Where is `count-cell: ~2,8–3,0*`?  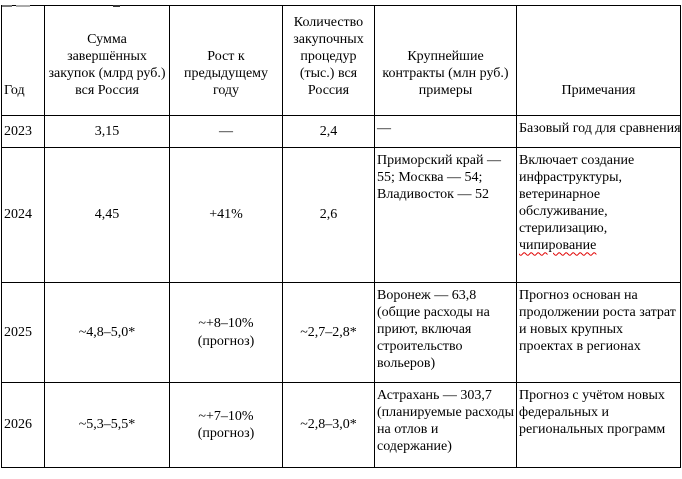 count-cell: ~2,8–3,0* is located at coordinates (328, 425).